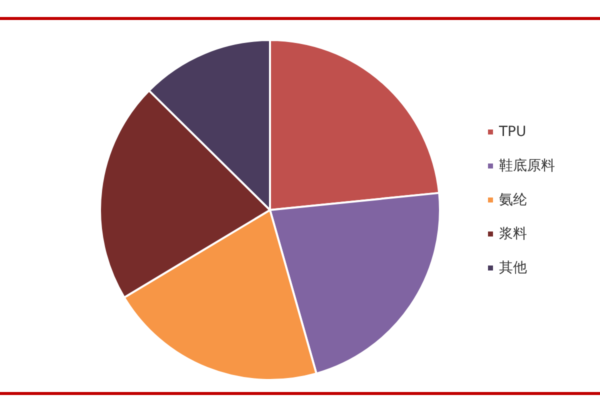  What do you see at coordinates (527, 166) in the screenshot?
I see `legend-label: 鞋底原料` at bounding box center [527, 166].